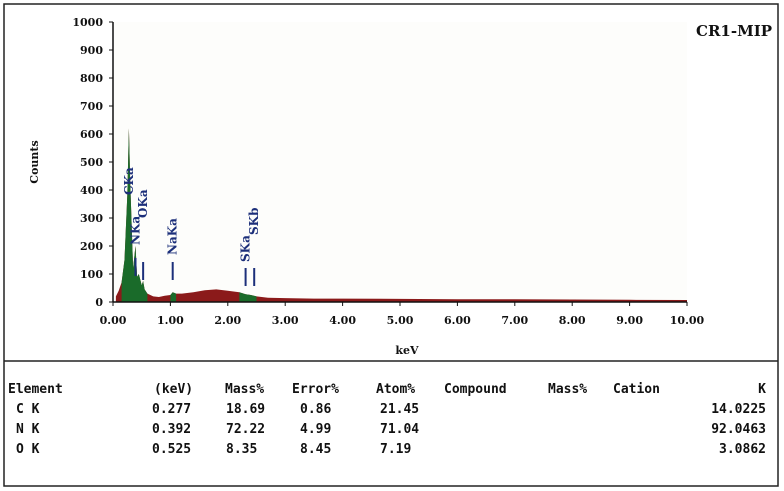 The image size is (784, 491). What do you see at coordinates (87, 22) in the screenshot?
I see `y-tick-label: 1000` at bounding box center [87, 22].